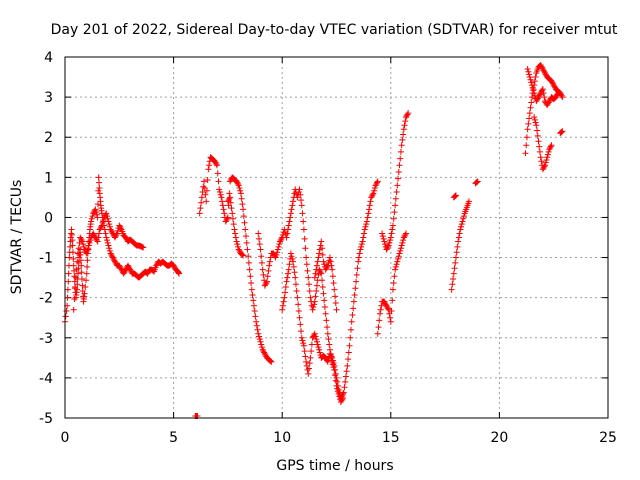  What do you see at coordinates (235, 226) in the screenshot?
I see `series-arc2b` at bounding box center [235, 226].